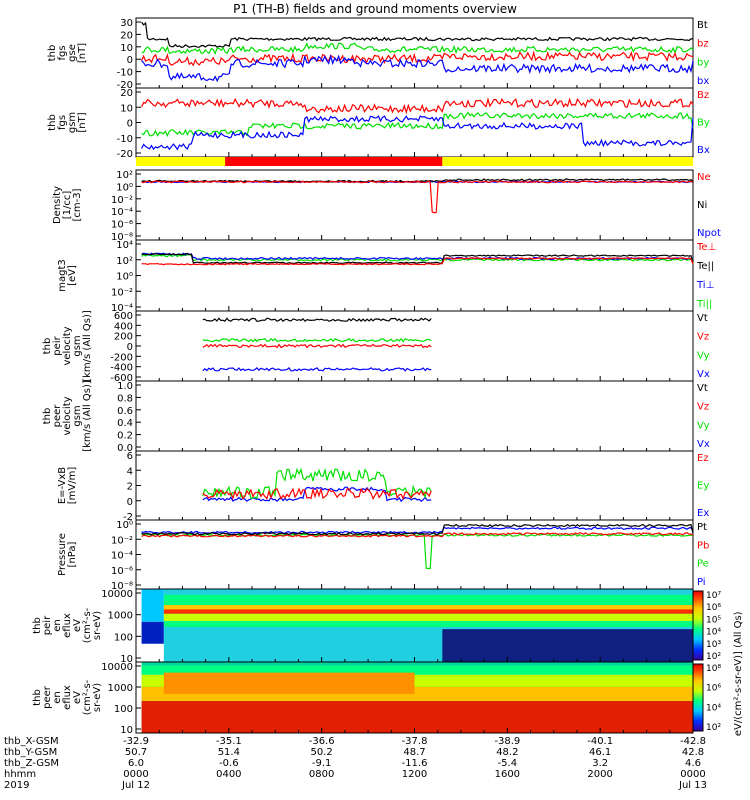 Image resolution: width=750 pixels, height=800 pixels. What do you see at coordinates (414, 741) in the screenshot?
I see `footer-value: -37.8` at bounding box center [414, 741].